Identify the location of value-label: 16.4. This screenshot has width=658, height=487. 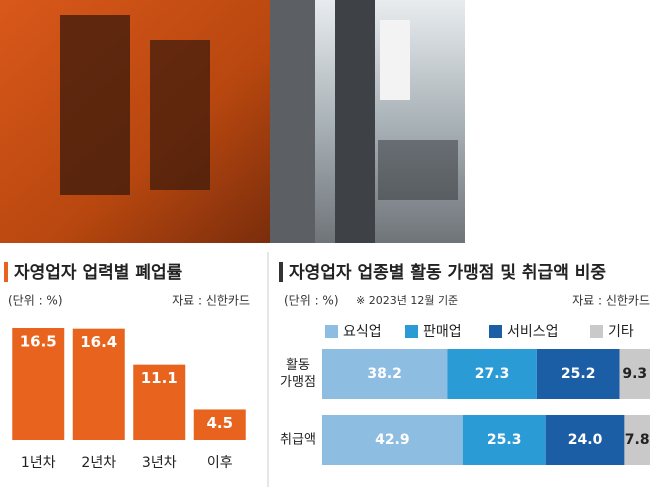
(98, 342).